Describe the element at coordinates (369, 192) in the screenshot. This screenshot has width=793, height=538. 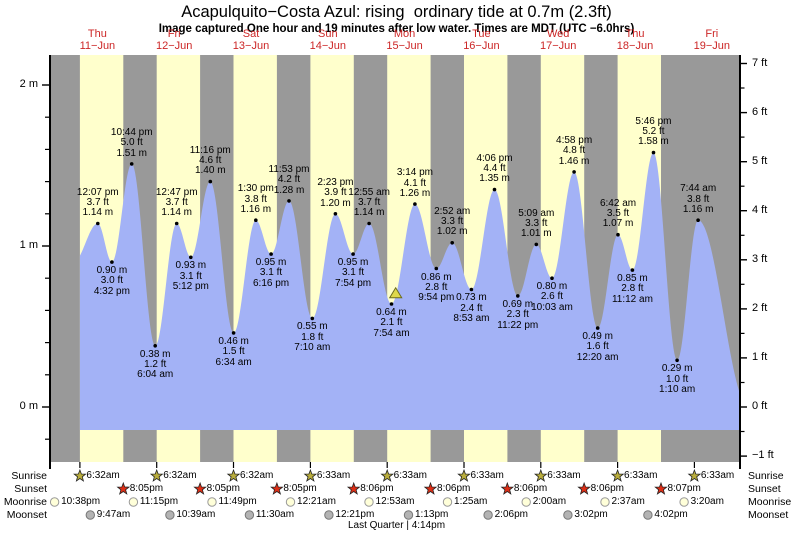
I see `tide-label-line: 12:55 am` at that location.